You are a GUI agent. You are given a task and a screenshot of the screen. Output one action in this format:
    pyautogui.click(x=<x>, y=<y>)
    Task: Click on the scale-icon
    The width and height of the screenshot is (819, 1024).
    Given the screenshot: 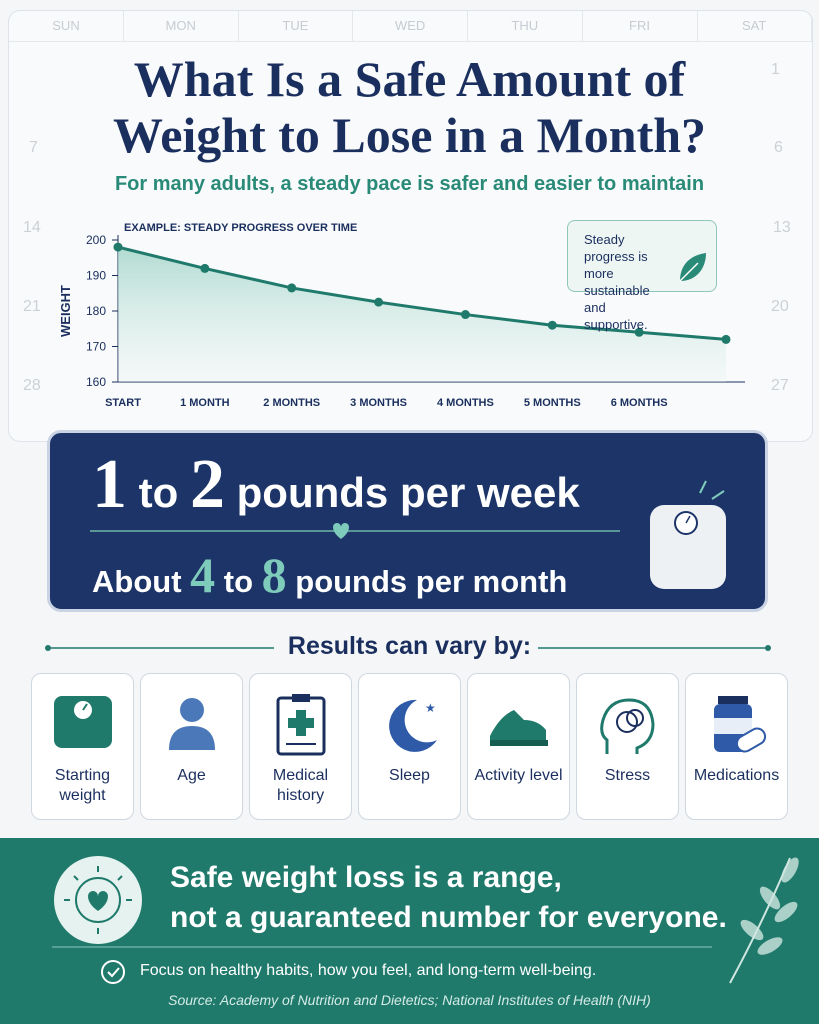 What is the action you would take?
    pyautogui.click(x=688, y=534)
    